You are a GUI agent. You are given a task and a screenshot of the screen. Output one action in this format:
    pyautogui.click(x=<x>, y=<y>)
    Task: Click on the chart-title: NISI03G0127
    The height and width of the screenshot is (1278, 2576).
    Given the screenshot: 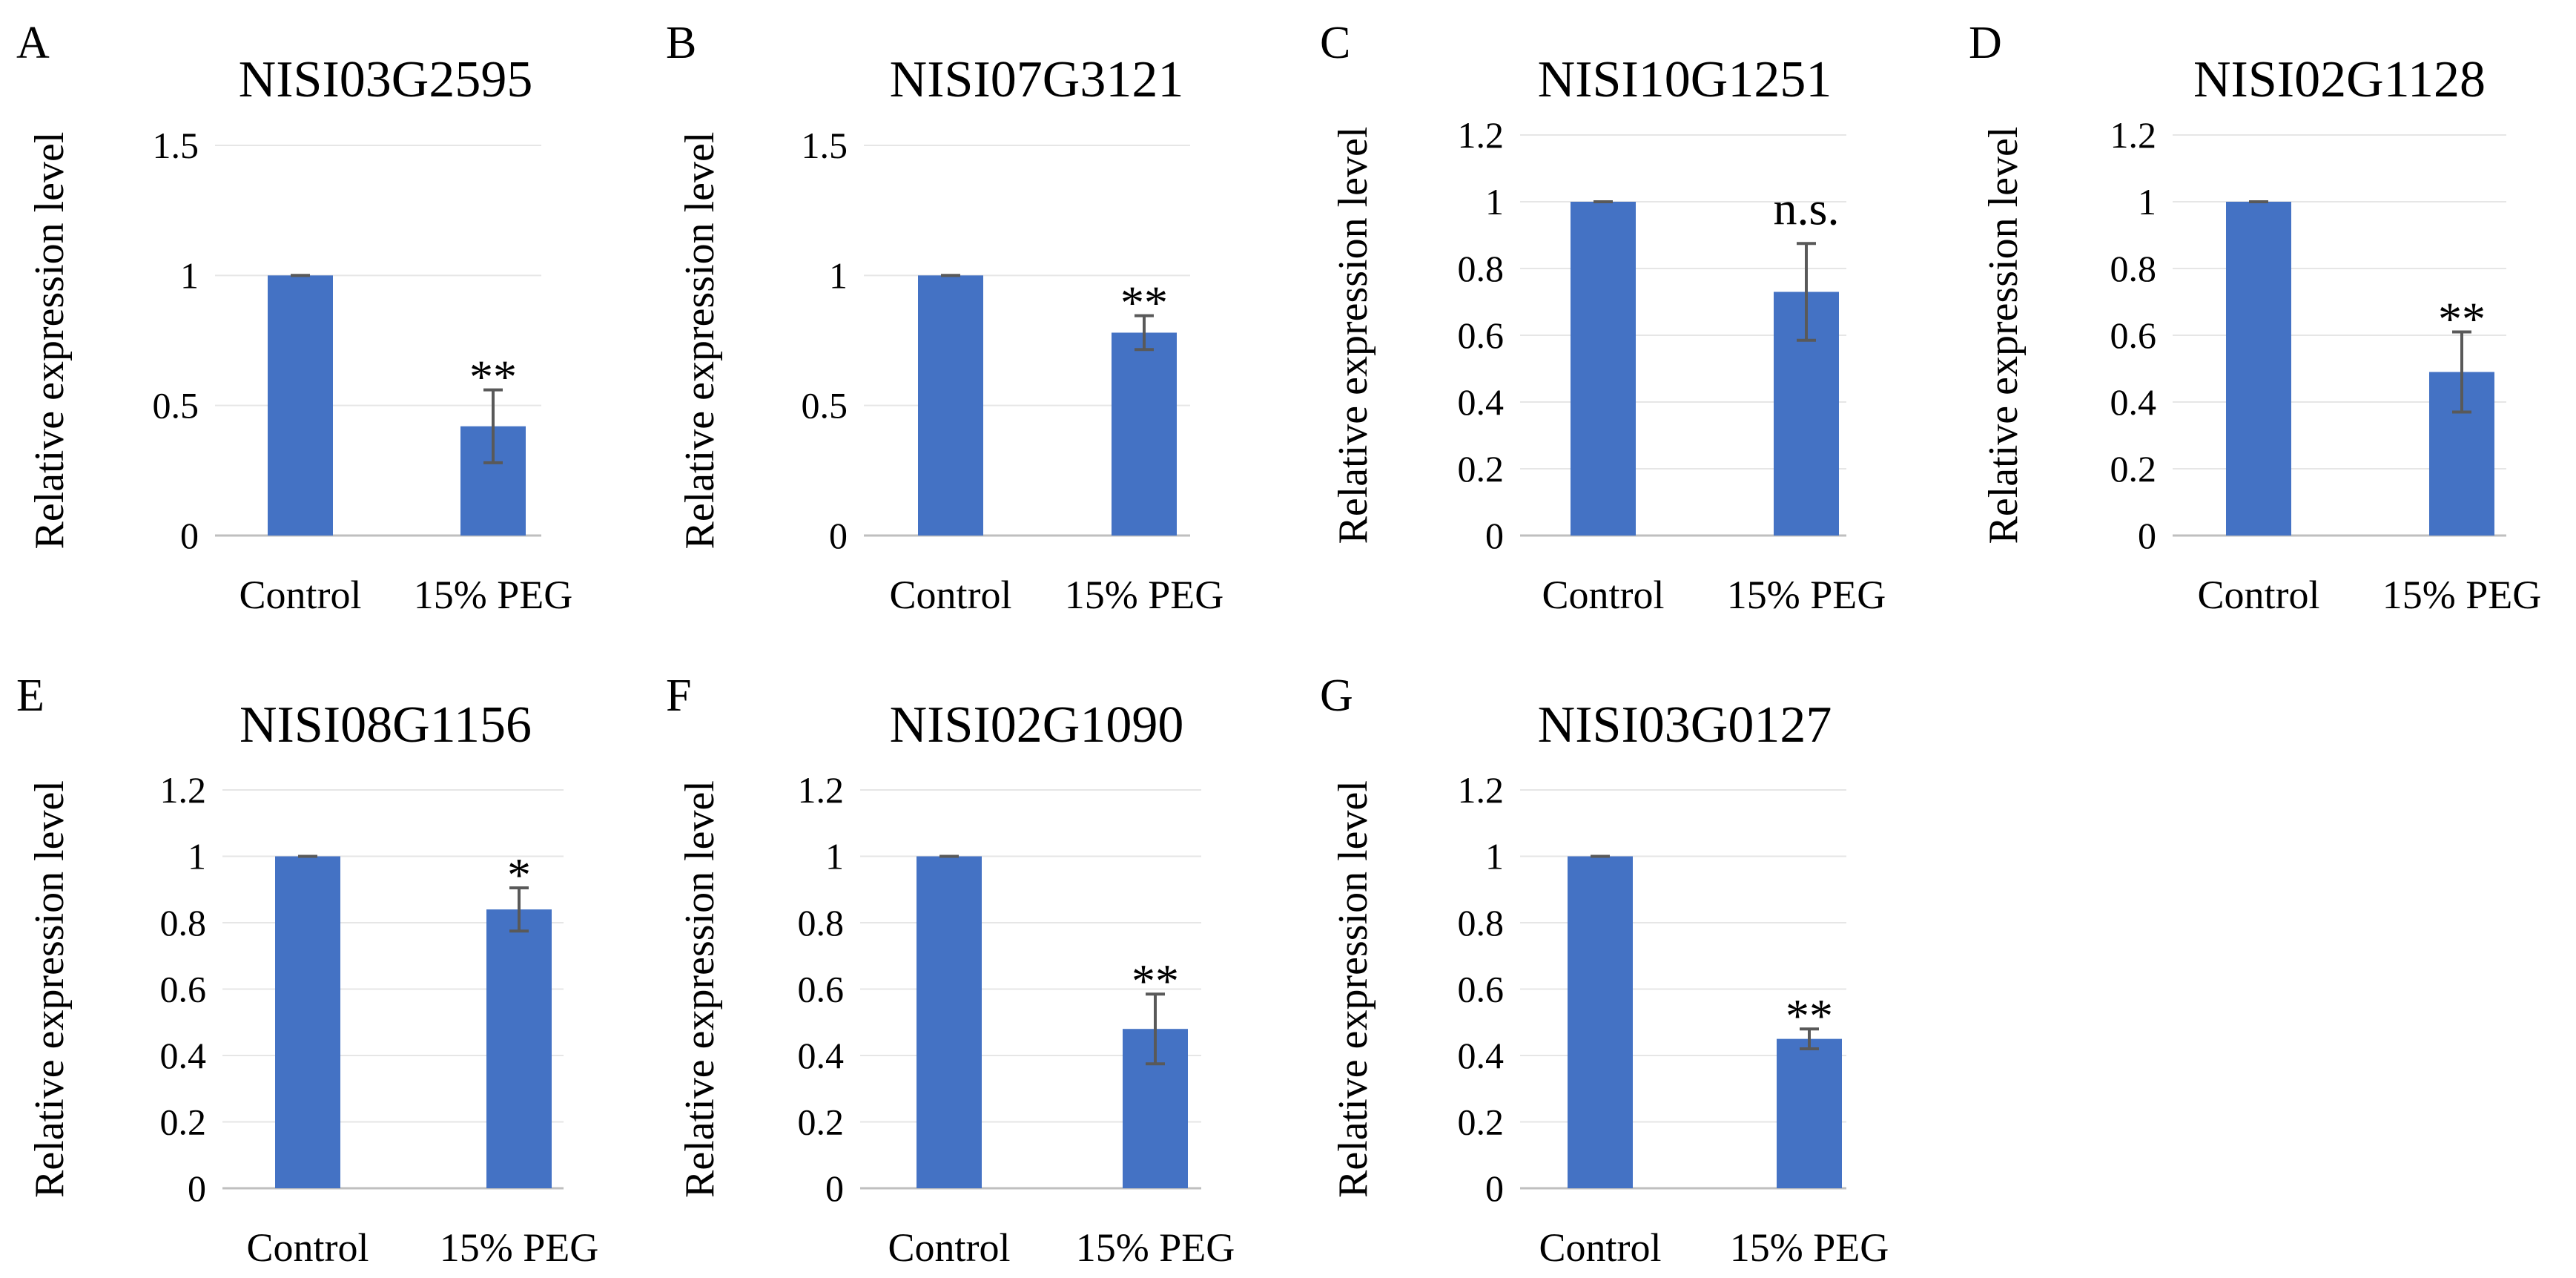 What is the action you would take?
    pyautogui.click(x=1685, y=725)
    